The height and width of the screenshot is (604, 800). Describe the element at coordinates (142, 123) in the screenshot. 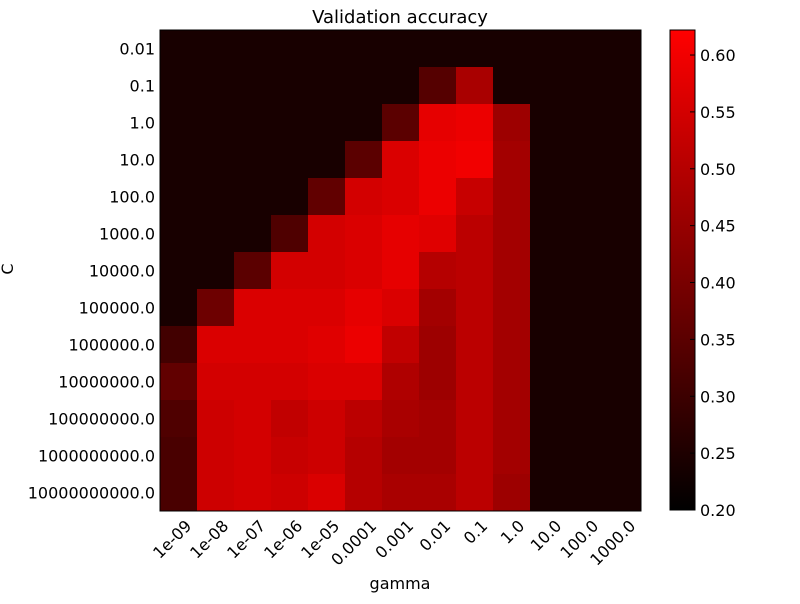

I see `y-tick-label: 1.0` at that location.